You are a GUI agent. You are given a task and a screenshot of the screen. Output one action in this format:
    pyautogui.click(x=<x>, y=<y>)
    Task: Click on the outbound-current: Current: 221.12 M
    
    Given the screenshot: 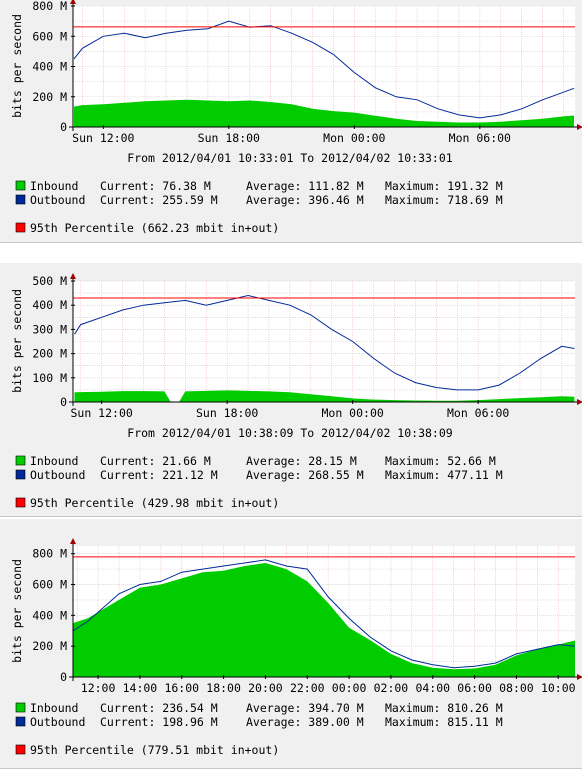 What is the action you would take?
    pyautogui.click(x=159, y=475)
    